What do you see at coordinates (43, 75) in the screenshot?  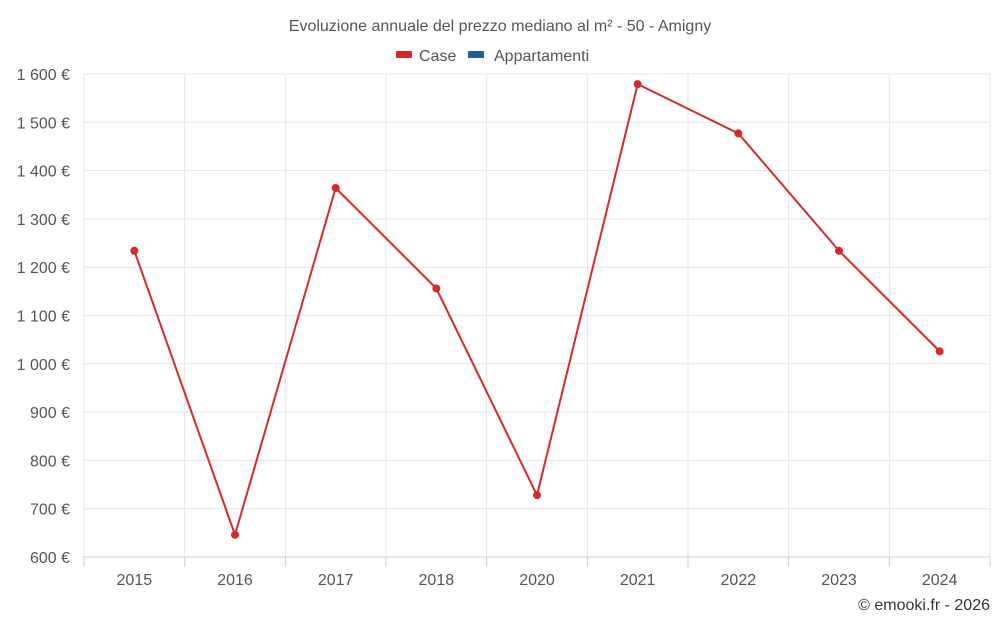 I see `y-tick-label: 1 600 €` at bounding box center [43, 75].